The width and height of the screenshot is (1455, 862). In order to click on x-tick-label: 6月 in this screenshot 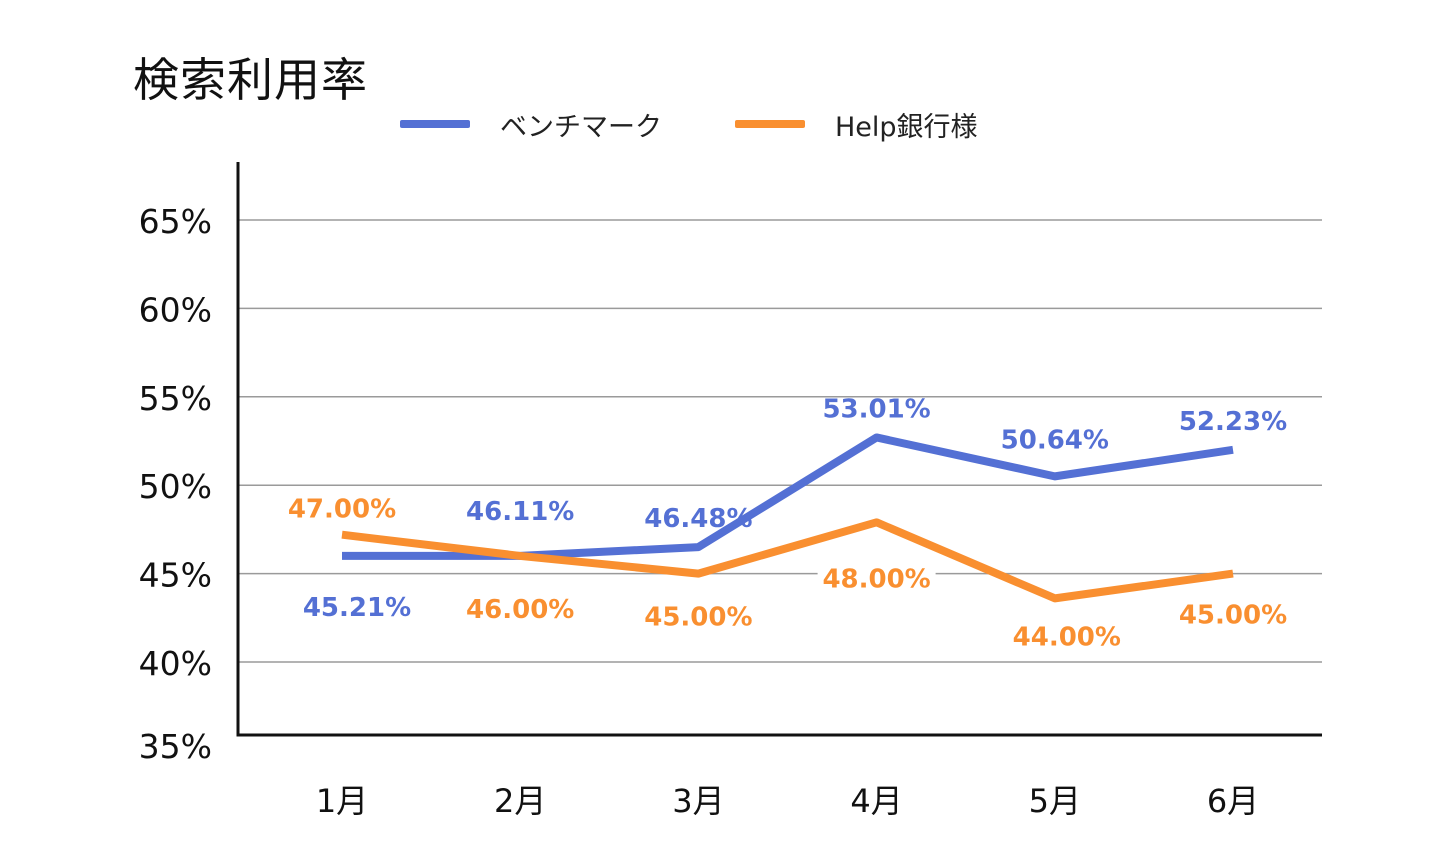, I will do `click(1233, 801)`.